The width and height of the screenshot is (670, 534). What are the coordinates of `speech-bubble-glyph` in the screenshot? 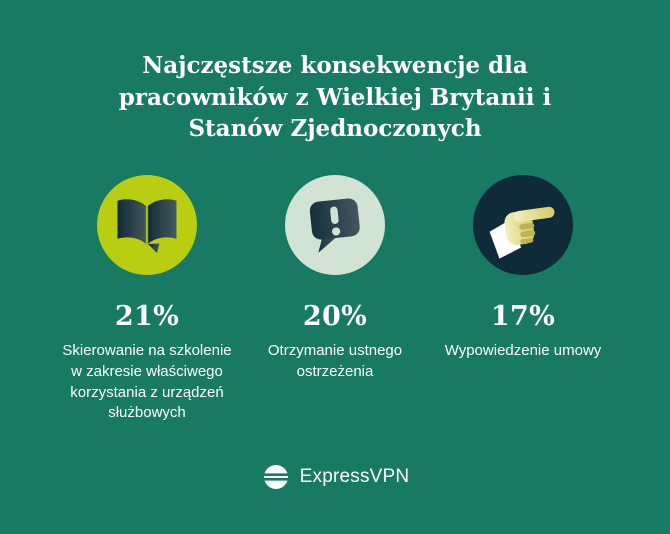 It's located at (334, 226).